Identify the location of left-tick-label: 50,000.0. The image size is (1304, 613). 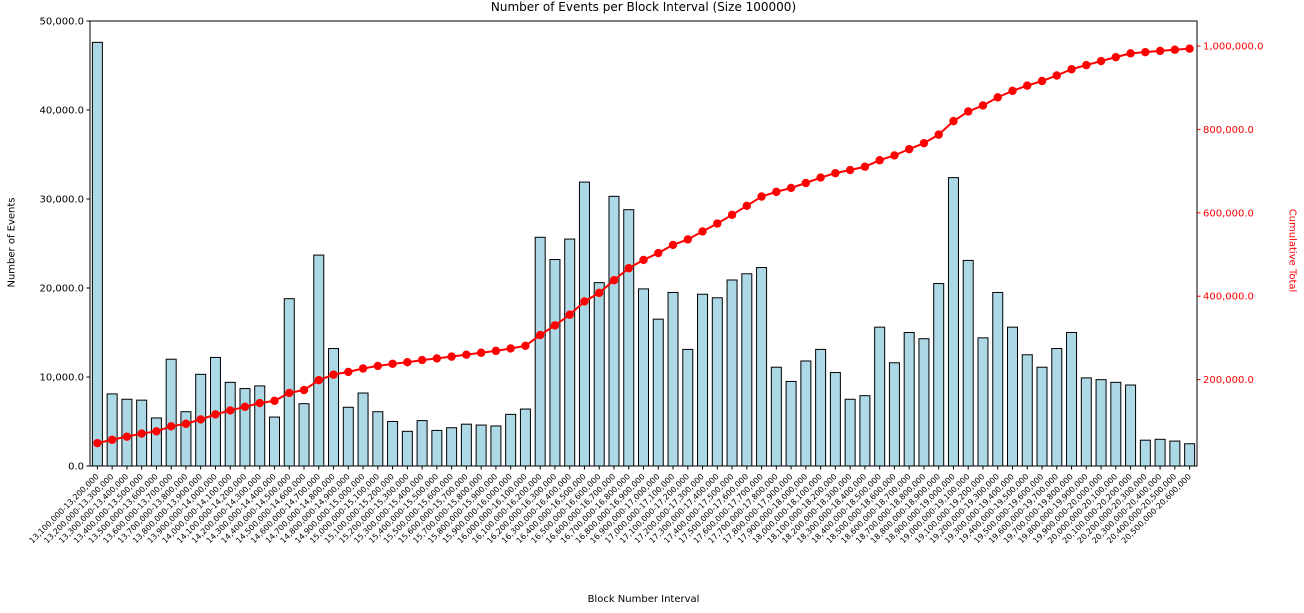
(61, 22).